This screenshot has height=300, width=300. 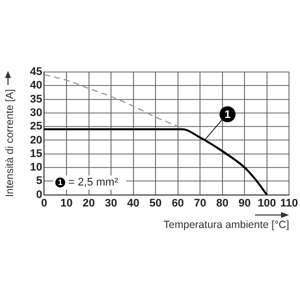 What do you see at coordinates (10, 142) in the screenshot?
I see `y-axis-title: Intensità di corrente [A]` at bounding box center [10, 142].